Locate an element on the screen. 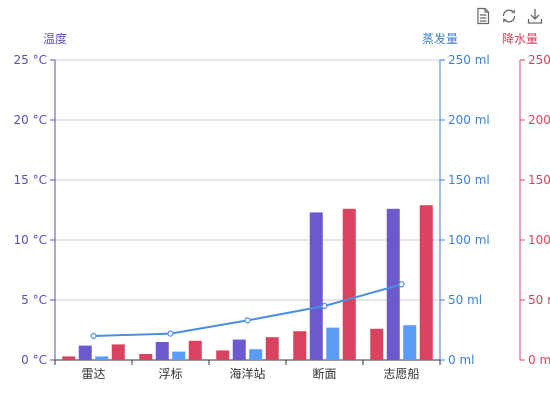 This screenshot has height=420, width=550. y-axis-name: 降水量 is located at coordinates (520, 39).